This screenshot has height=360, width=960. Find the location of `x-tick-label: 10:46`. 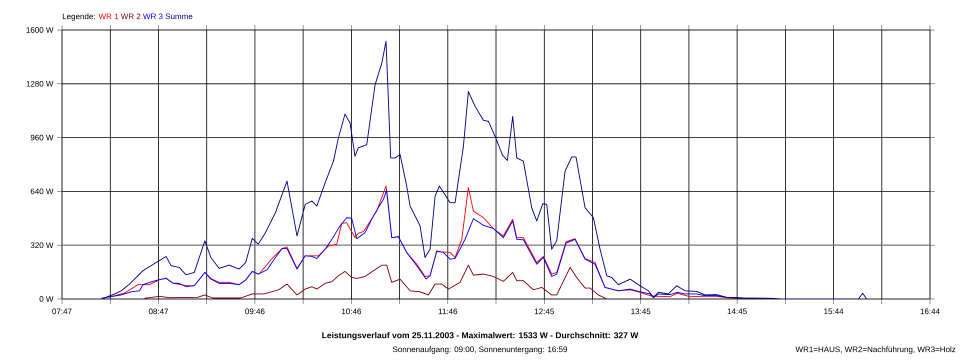

x-tick-label: 10:46 is located at coordinates (352, 311).